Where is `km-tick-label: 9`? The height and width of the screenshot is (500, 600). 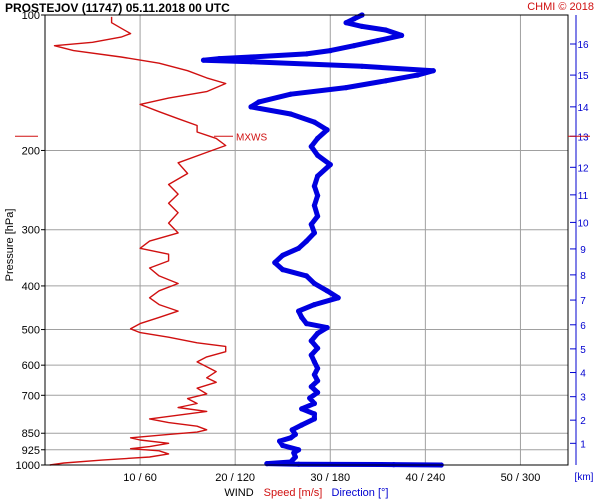 km-tick-label: 9 is located at coordinates (583, 250).